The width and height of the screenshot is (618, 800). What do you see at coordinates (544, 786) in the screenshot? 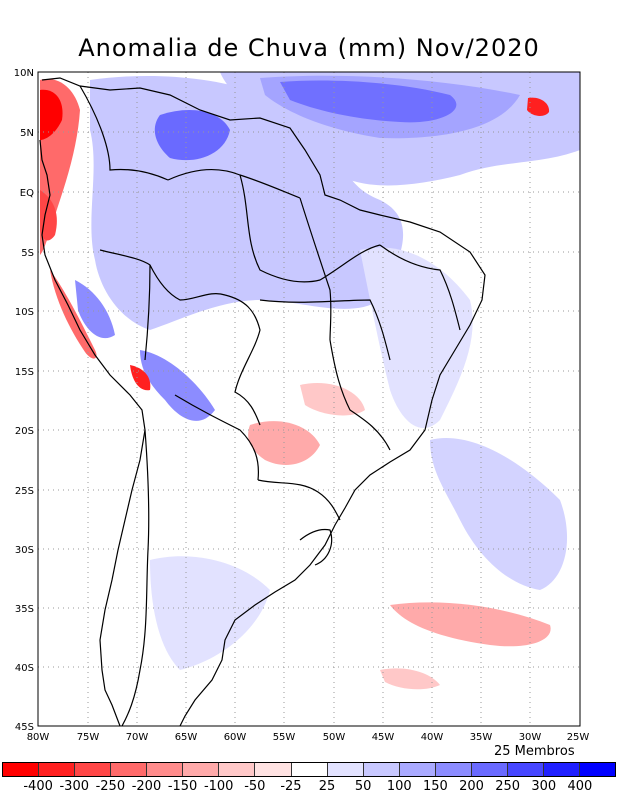
I see `legend-label: 300` at bounding box center [544, 786].